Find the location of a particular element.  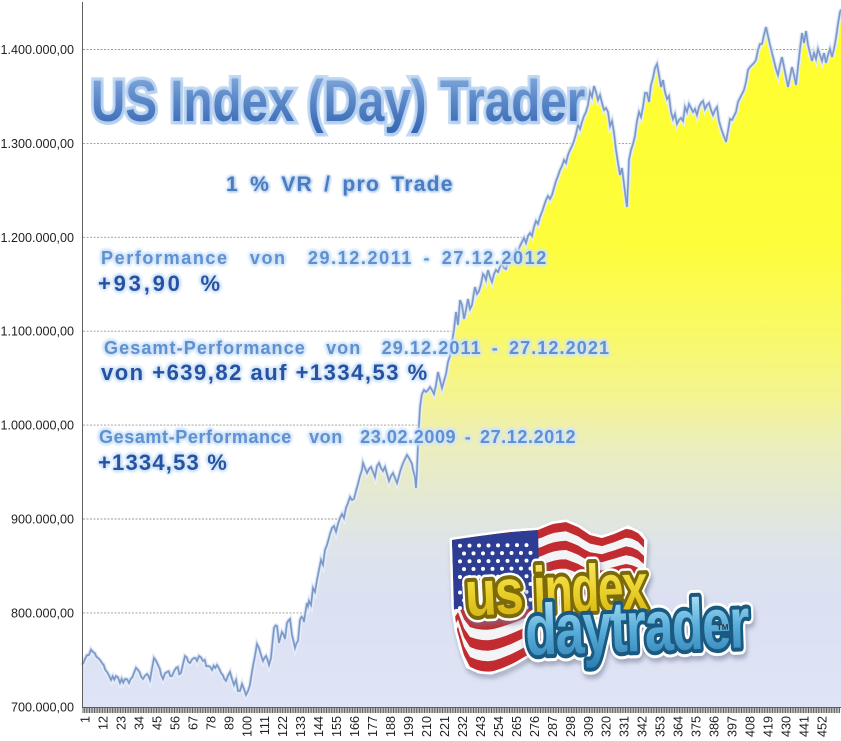

svg-text: 309 is located at coordinates (589, 726).